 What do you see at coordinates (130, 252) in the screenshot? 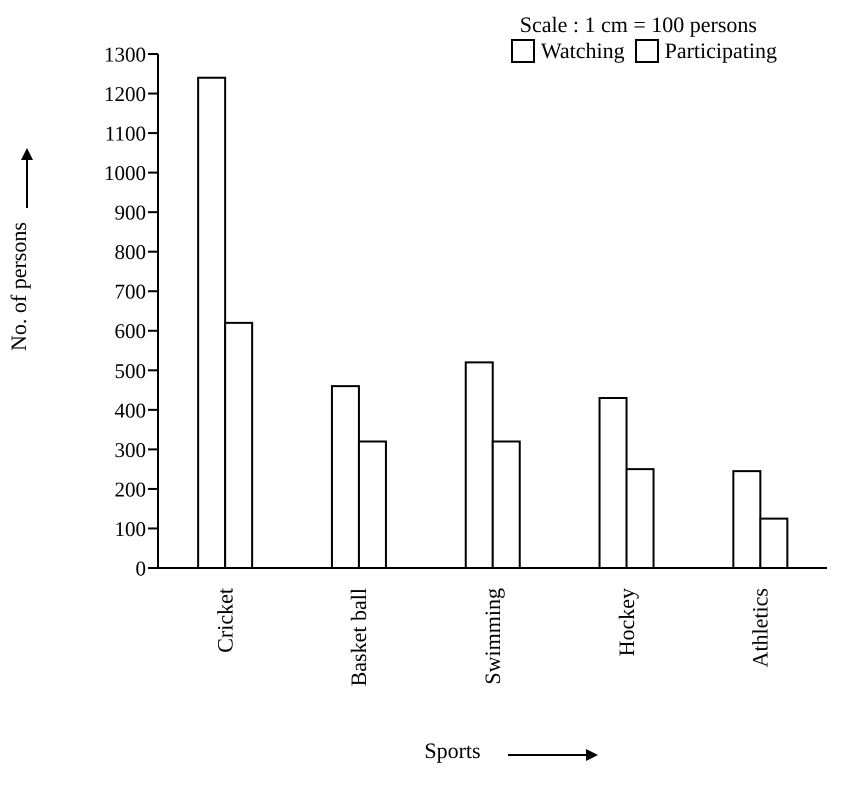
I see `y-tick-label: 800` at bounding box center [130, 252].